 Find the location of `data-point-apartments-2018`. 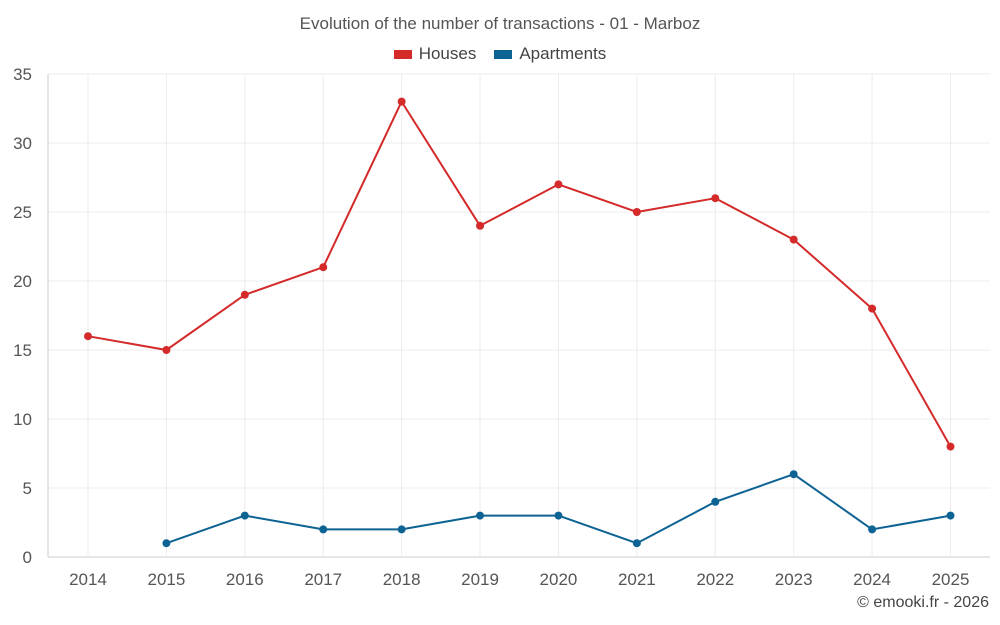

data-point-apartments-2018 is located at coordinates (401, 529).